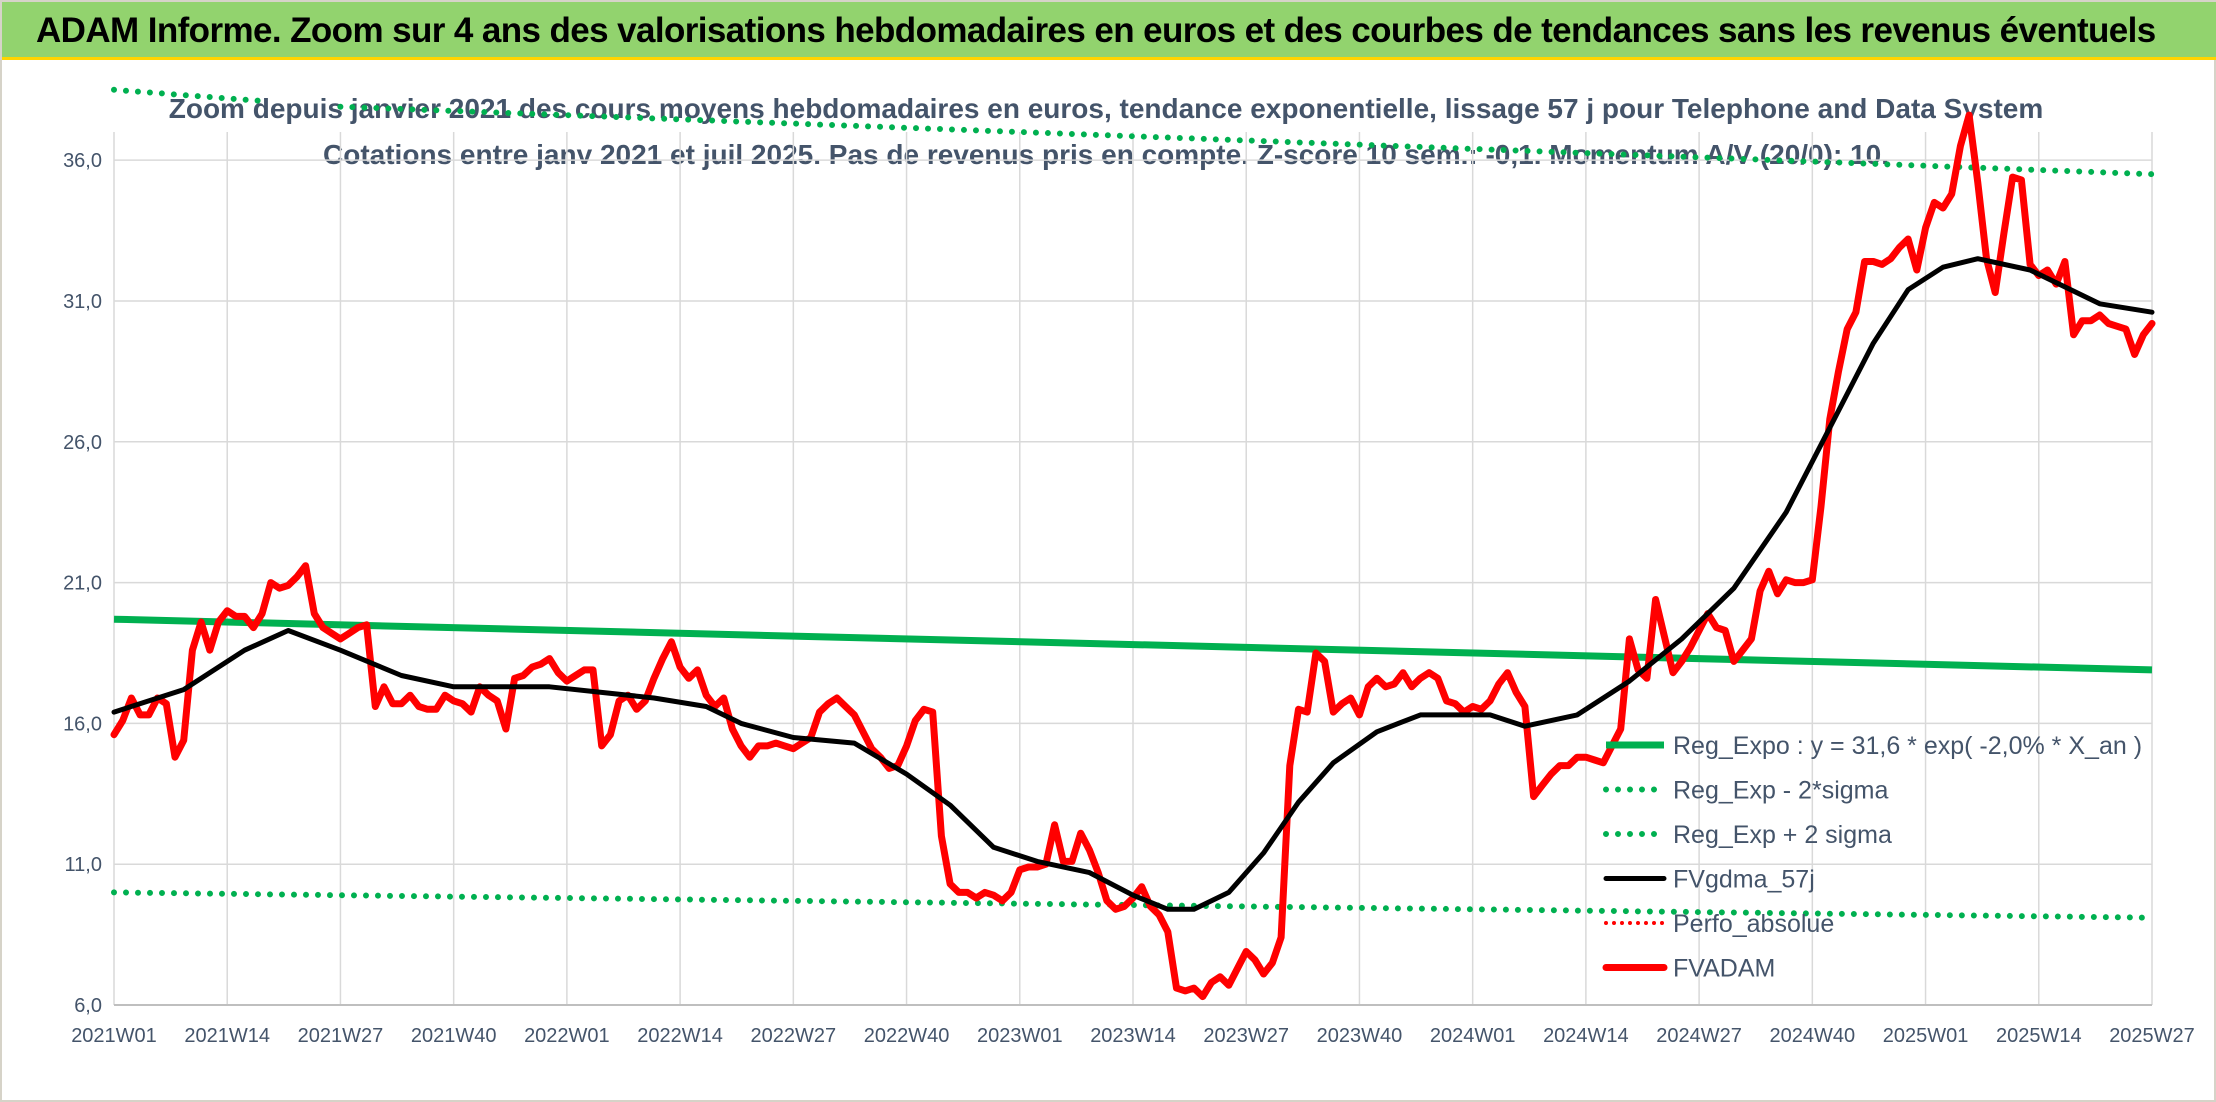  Describe the element at coordinates (1133, 1036) in the screenshot. I see `x-tick-label: 2023W14` at that location.